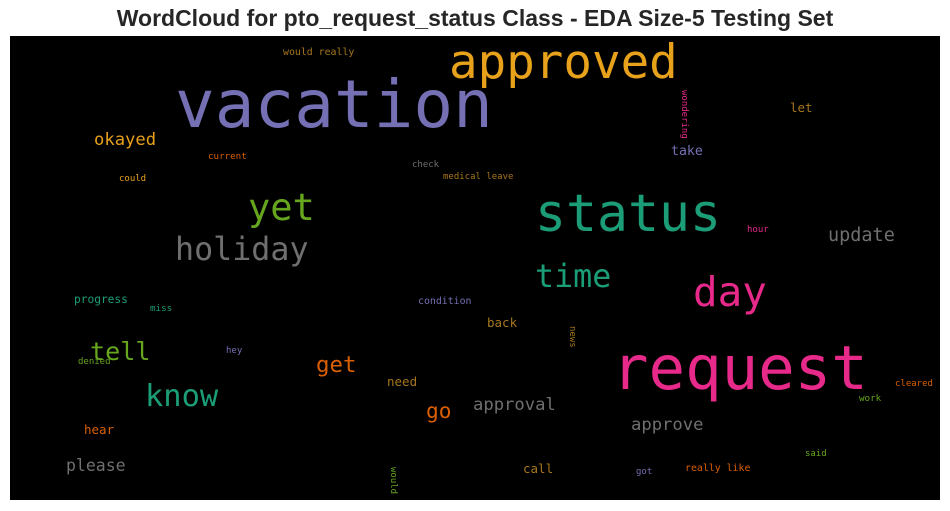 Image resolution: width=950 pixels, height=511 pixels. What do you see at coordinates (445, 301) in the screenshot?
I see `word-condition: condition` at bounding box center [445, 301].